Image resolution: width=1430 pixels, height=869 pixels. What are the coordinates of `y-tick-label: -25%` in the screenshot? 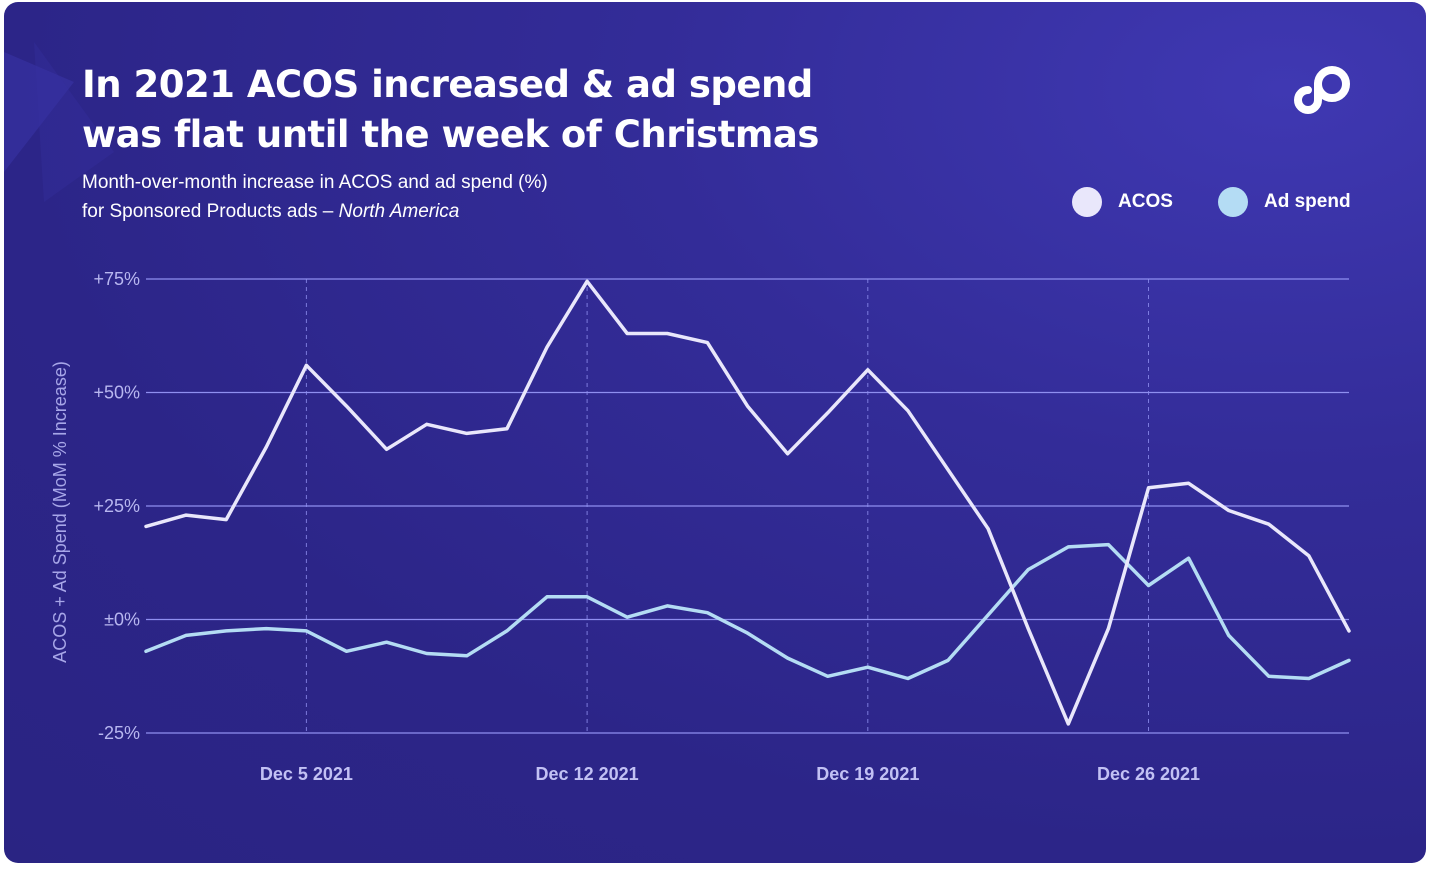 It's located at (119, 733).